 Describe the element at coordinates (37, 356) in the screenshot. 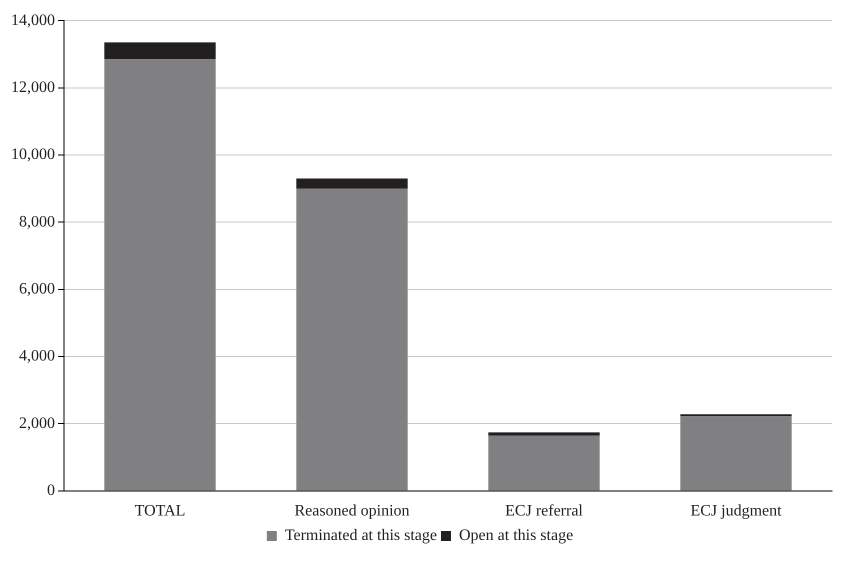

I see `y-tick-label: 4,000` at that location.